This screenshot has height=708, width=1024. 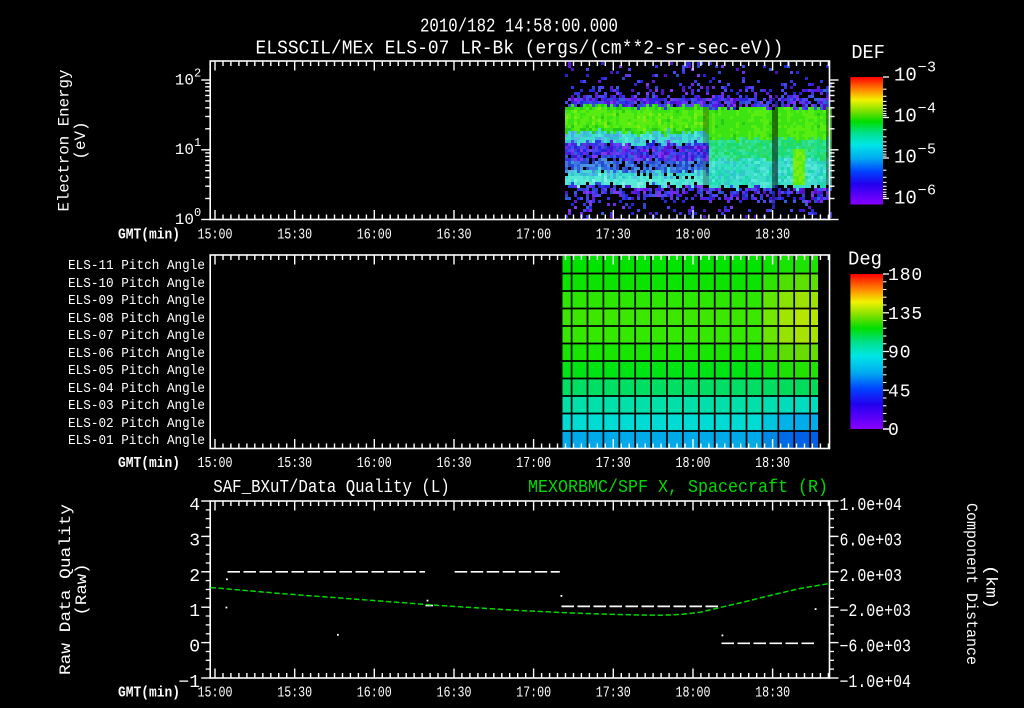 What do you see at coordinates (194, 506) in the screenshot?
I see `svg-text: 4` at bounding box center [194, 506].